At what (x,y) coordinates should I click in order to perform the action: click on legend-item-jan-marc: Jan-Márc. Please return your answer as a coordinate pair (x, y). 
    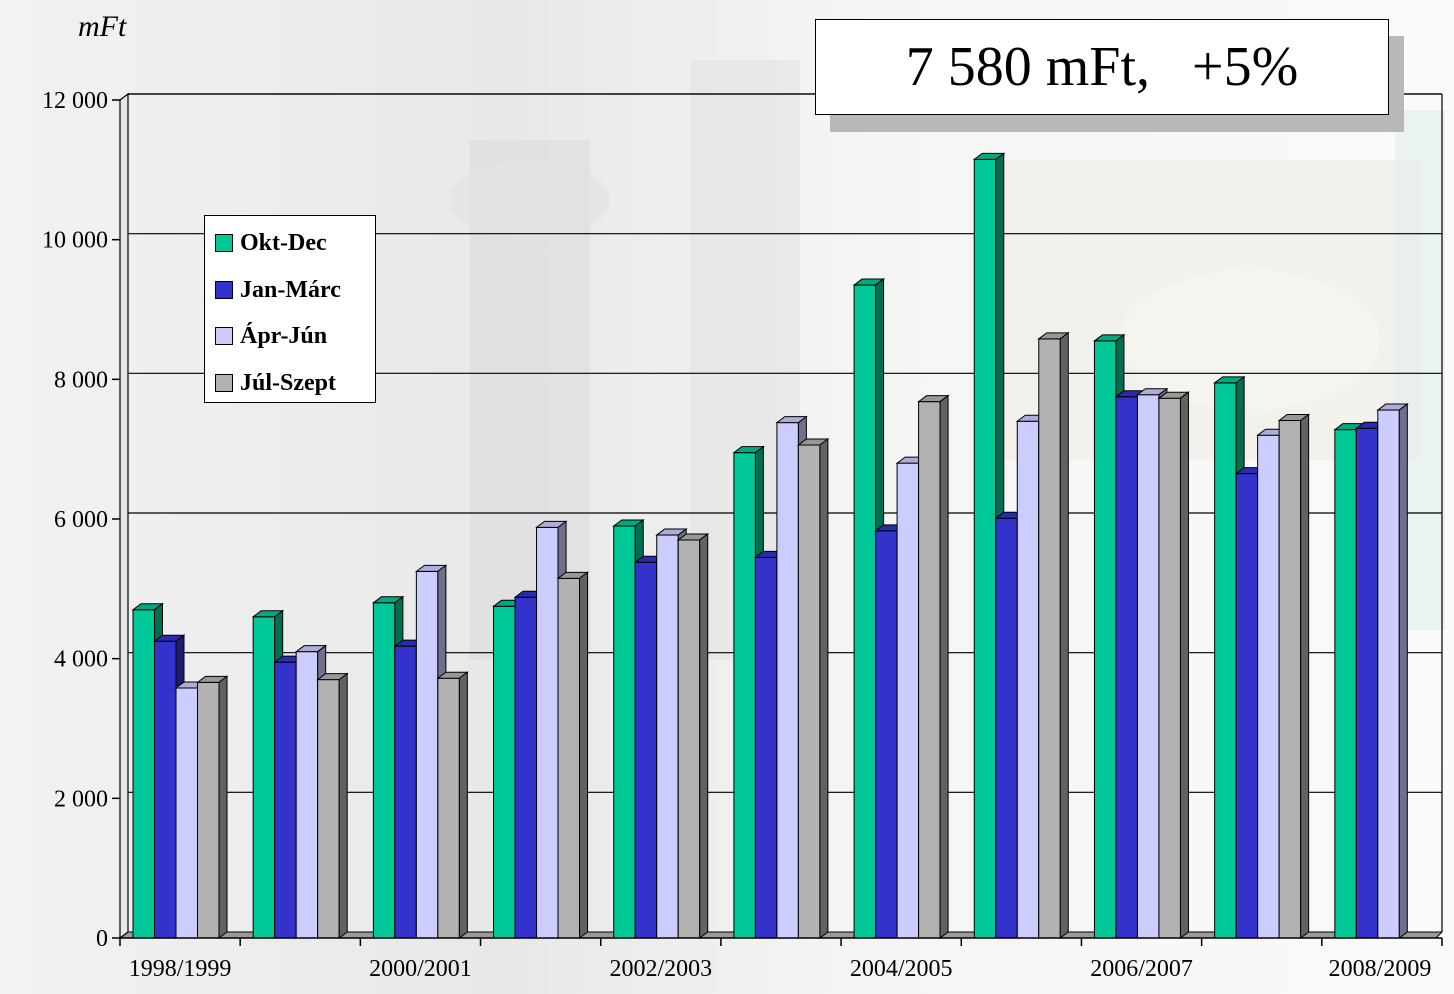
    Looking at the image, I should click on (278, 290).